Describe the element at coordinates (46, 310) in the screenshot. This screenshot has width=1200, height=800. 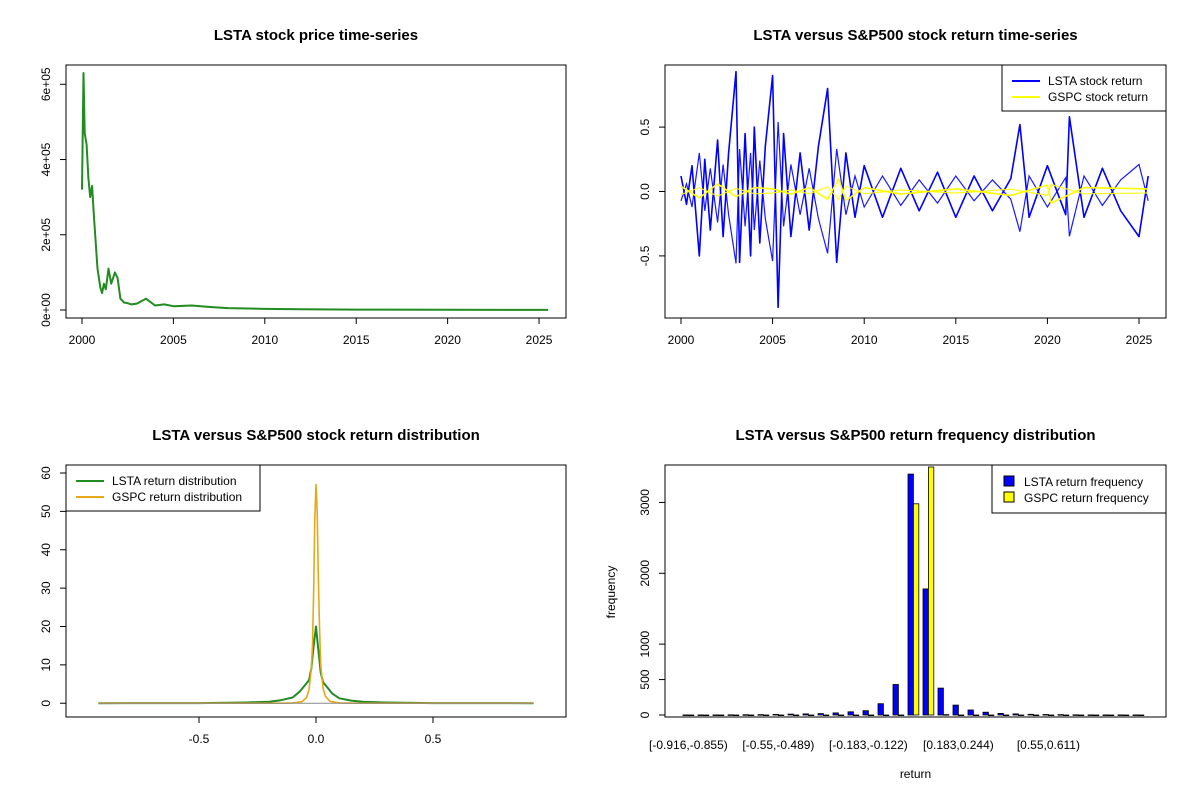
I see `y-tick-label: 0e+00` at that location.